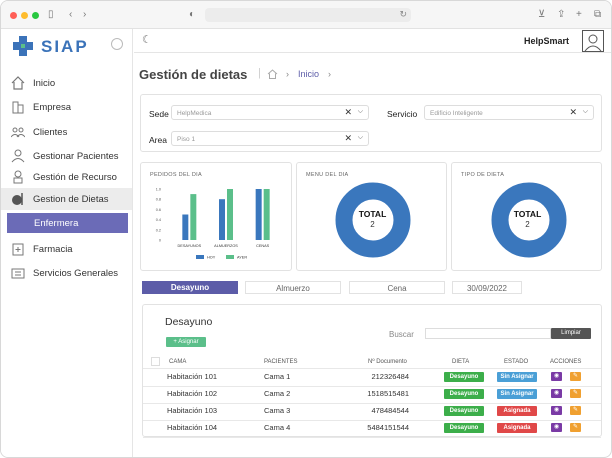 The height and width of the screenshot is (458, 612). What do you see at coordinates (598, 14) in the screenshot?
I see `tabs-overview-icon: ⧉` at bounding box center [598, 14].